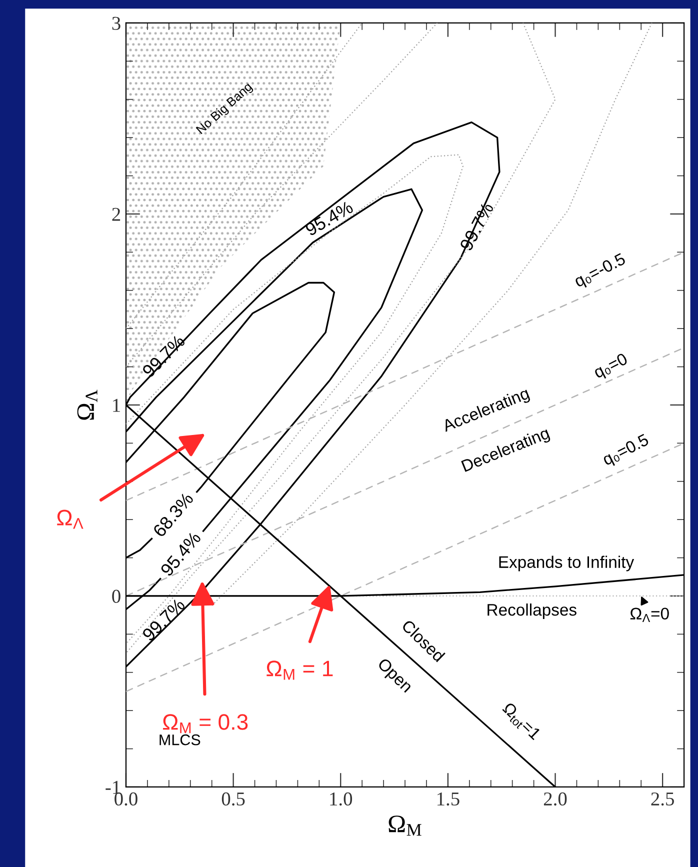  What do you see at coordinates (649, 615) in the screenshot?
I see `annotation: Ω$_{Λ}$=0` at bounding box center [649, 615].